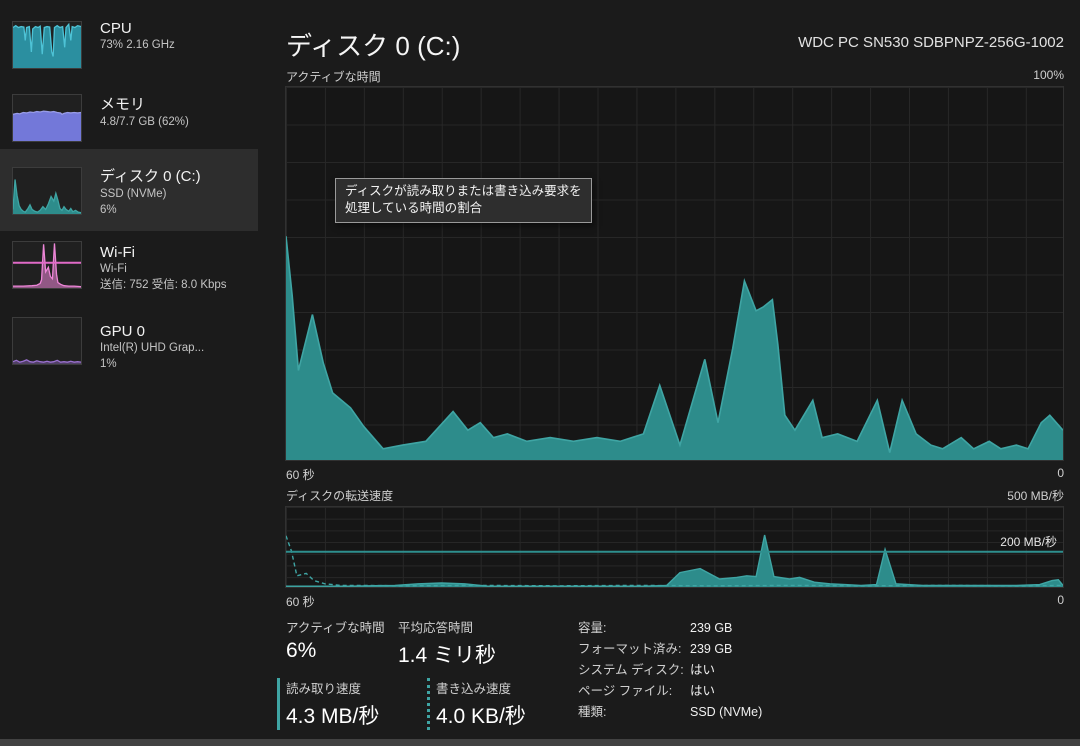 Image resolution: width=1080 pixels, height=746 pixels. What do you see at coordinates (163, 285) in the screenshot?
I see `sidebar-item-wifi-throughput: 送信: 752 受信: 8.0 Kbps` at bounding box center [163, 285].